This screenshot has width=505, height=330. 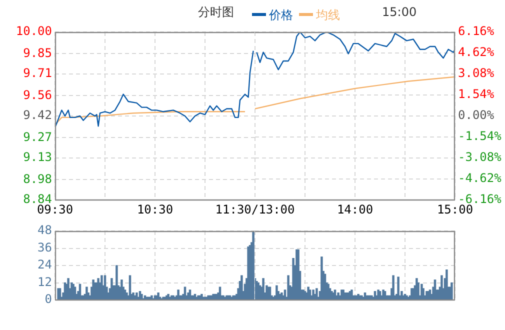 I want to click on y-tick-label: 9.56, so click(x=37, y=95).